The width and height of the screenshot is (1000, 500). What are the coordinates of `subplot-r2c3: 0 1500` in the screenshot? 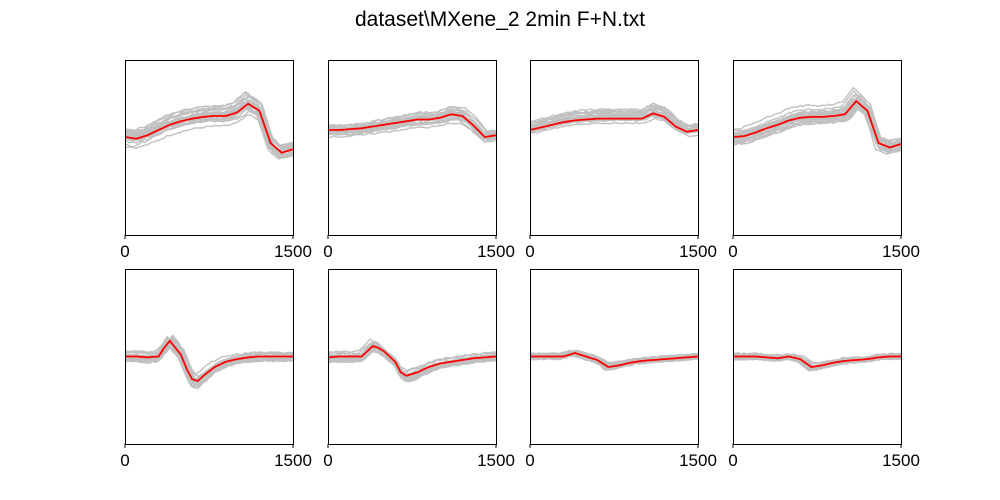 It's located at (621, 369).